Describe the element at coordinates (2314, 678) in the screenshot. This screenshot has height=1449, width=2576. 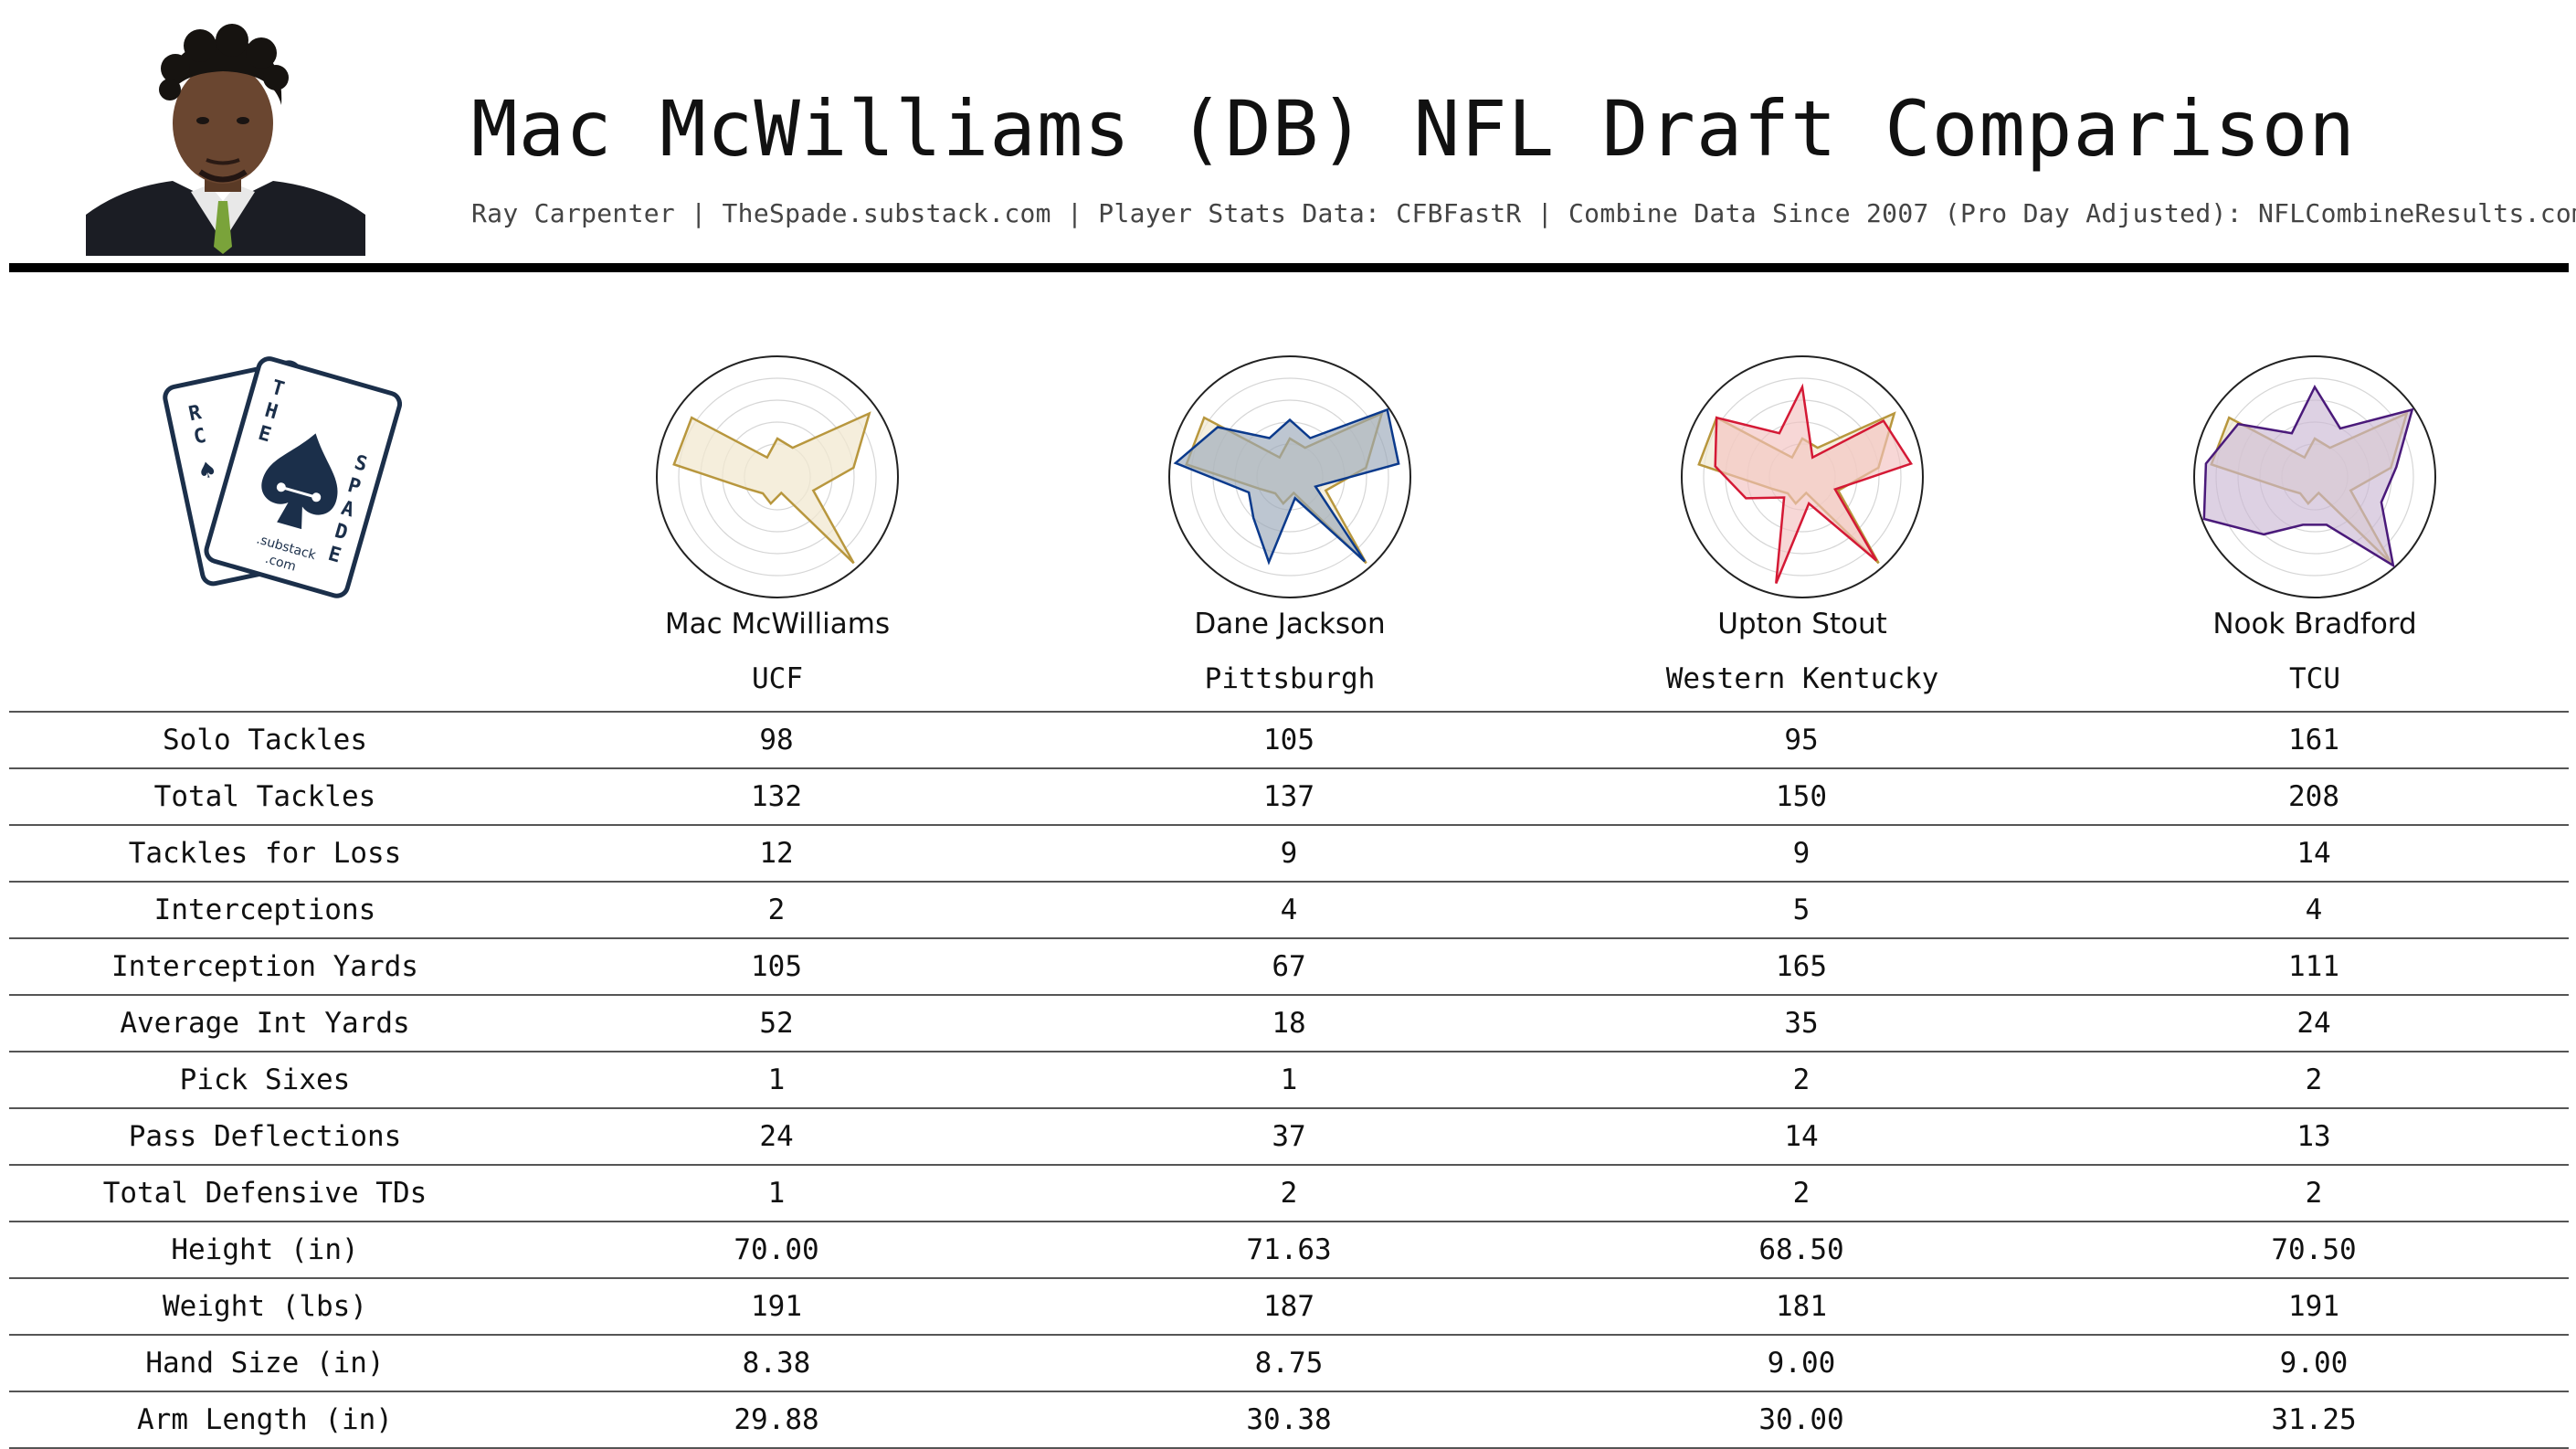
I see `player-school-nook-bradford: TCU` at that location.